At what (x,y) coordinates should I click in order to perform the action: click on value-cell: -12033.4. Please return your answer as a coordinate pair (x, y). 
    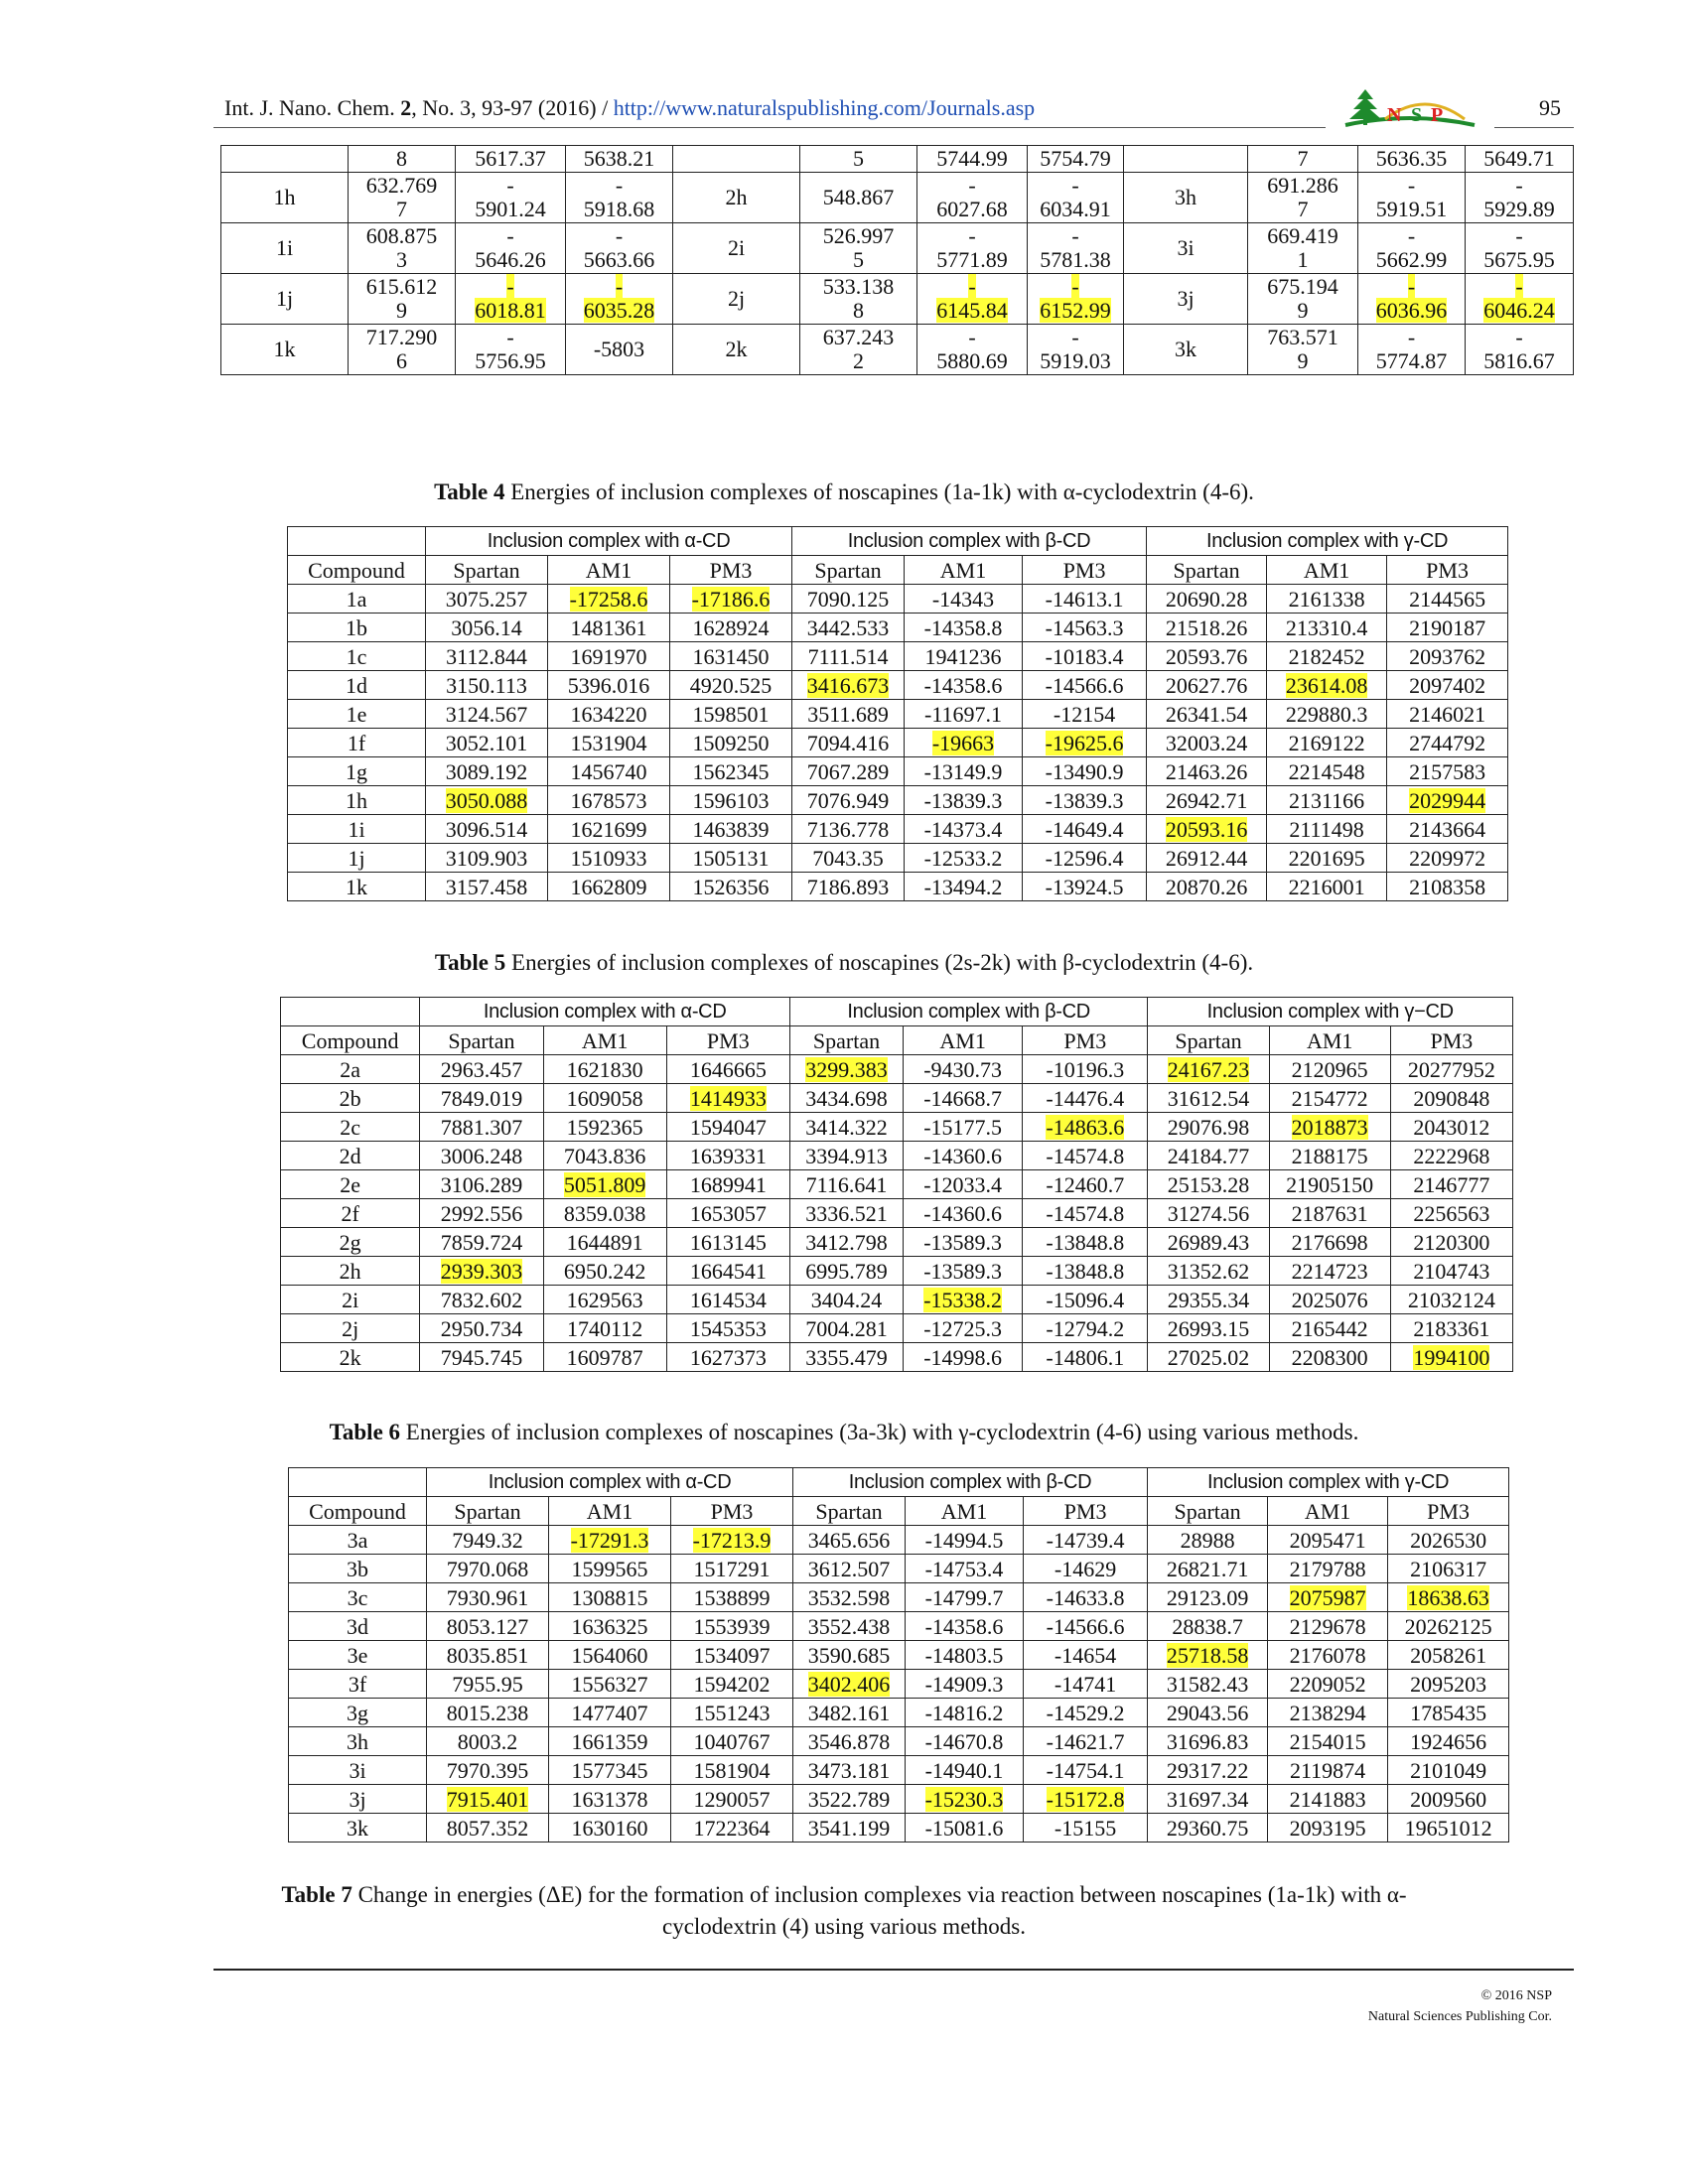
    Looking at the image, I should click on (963, 1184).